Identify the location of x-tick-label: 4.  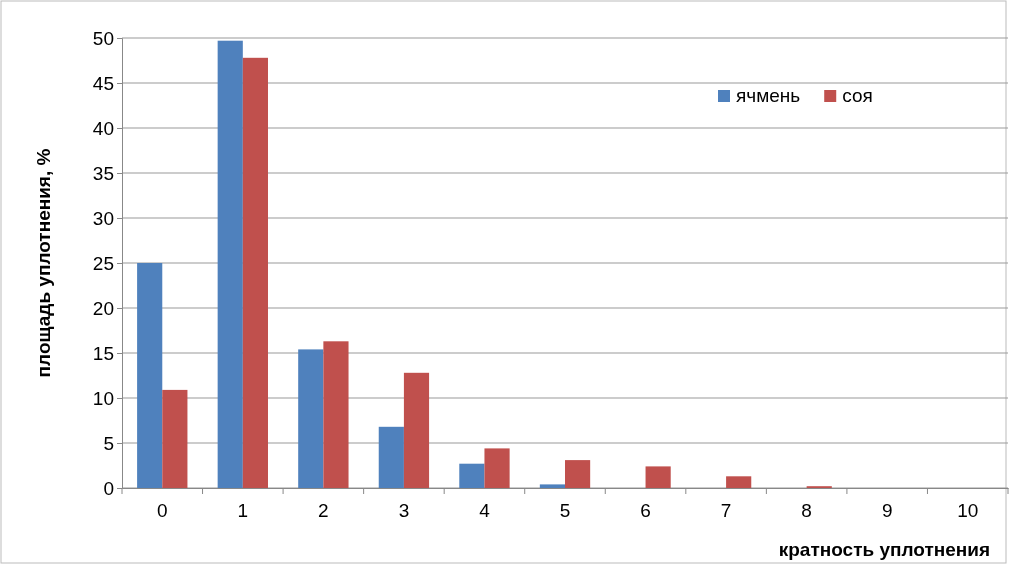
(485, 511).